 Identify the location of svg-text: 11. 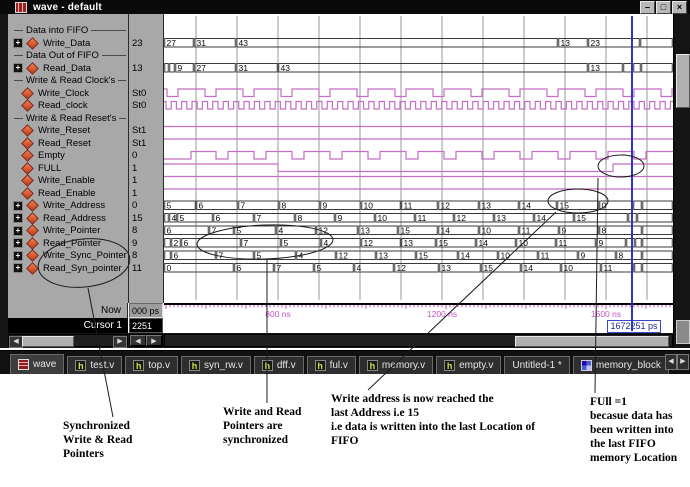
(526, 230).